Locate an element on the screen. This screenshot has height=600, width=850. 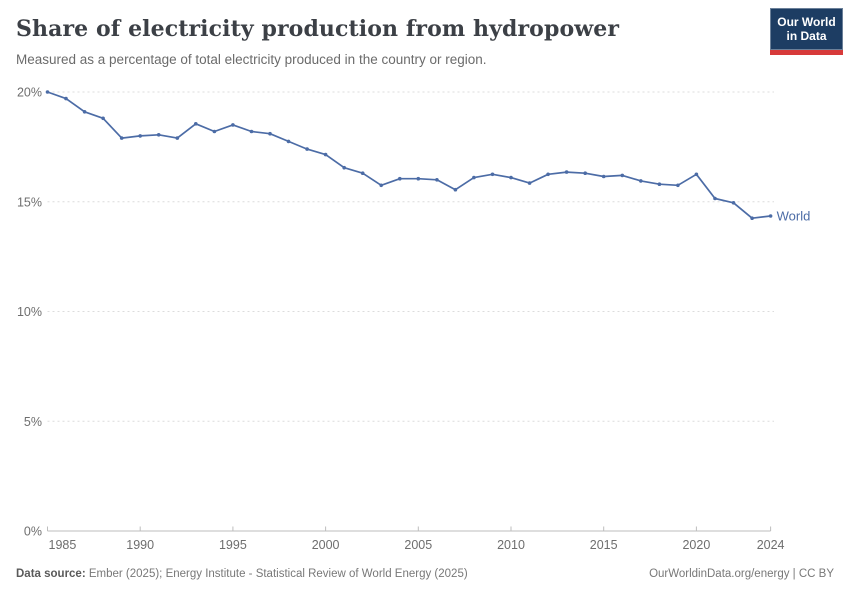
x-tick-label: 1990 is located at coordinates (140, 545).